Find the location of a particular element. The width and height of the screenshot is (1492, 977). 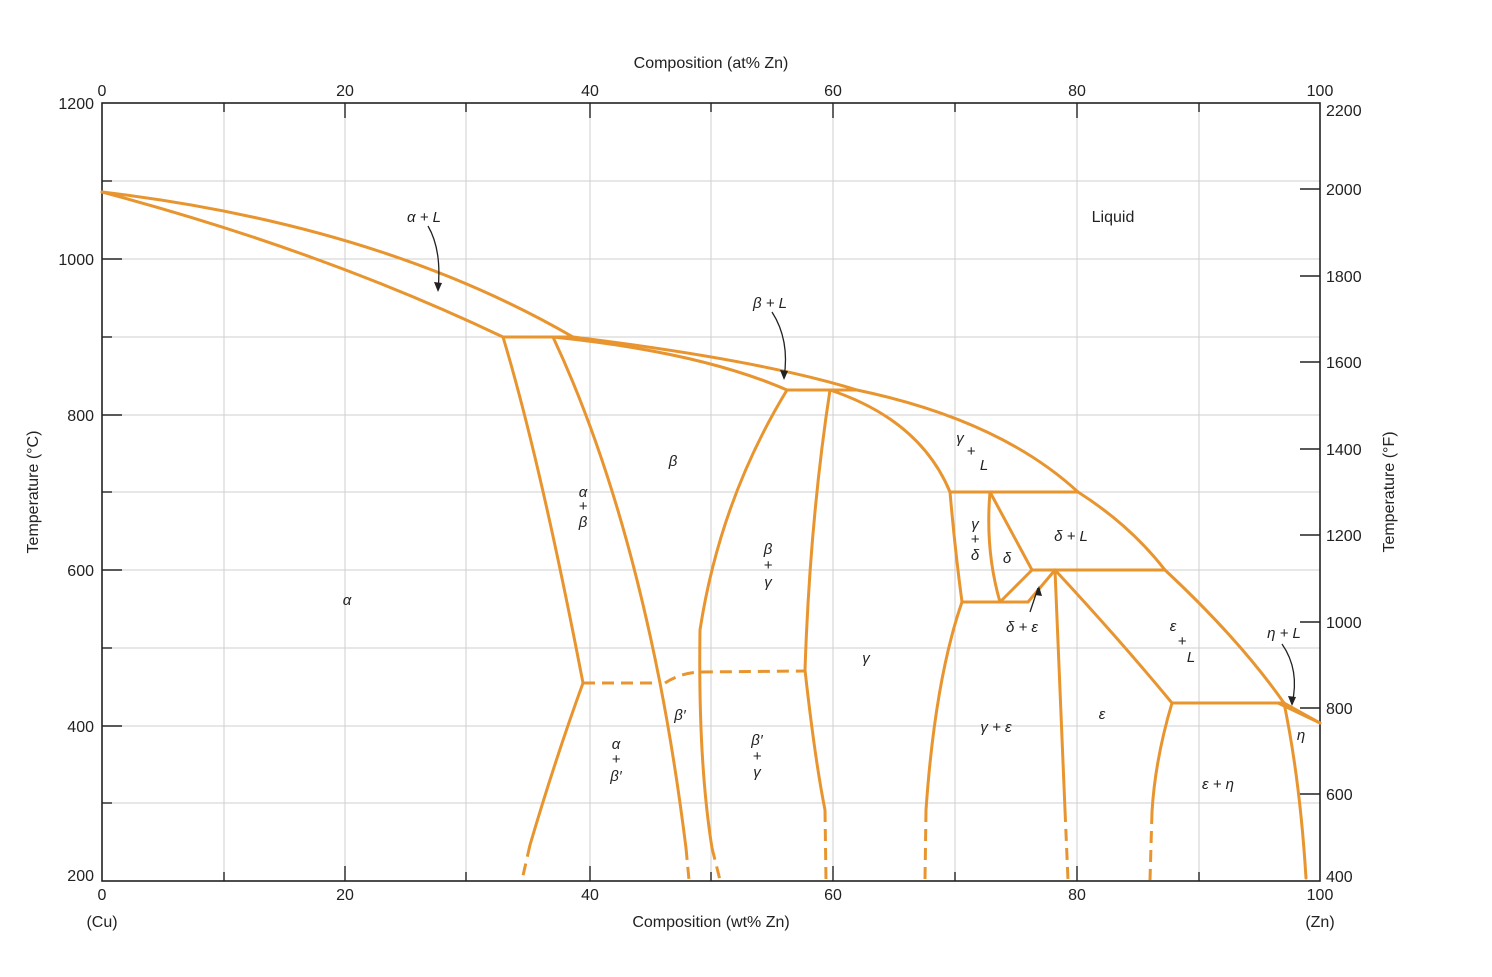

beta-left-boundary is located at coordinates (619, 592).